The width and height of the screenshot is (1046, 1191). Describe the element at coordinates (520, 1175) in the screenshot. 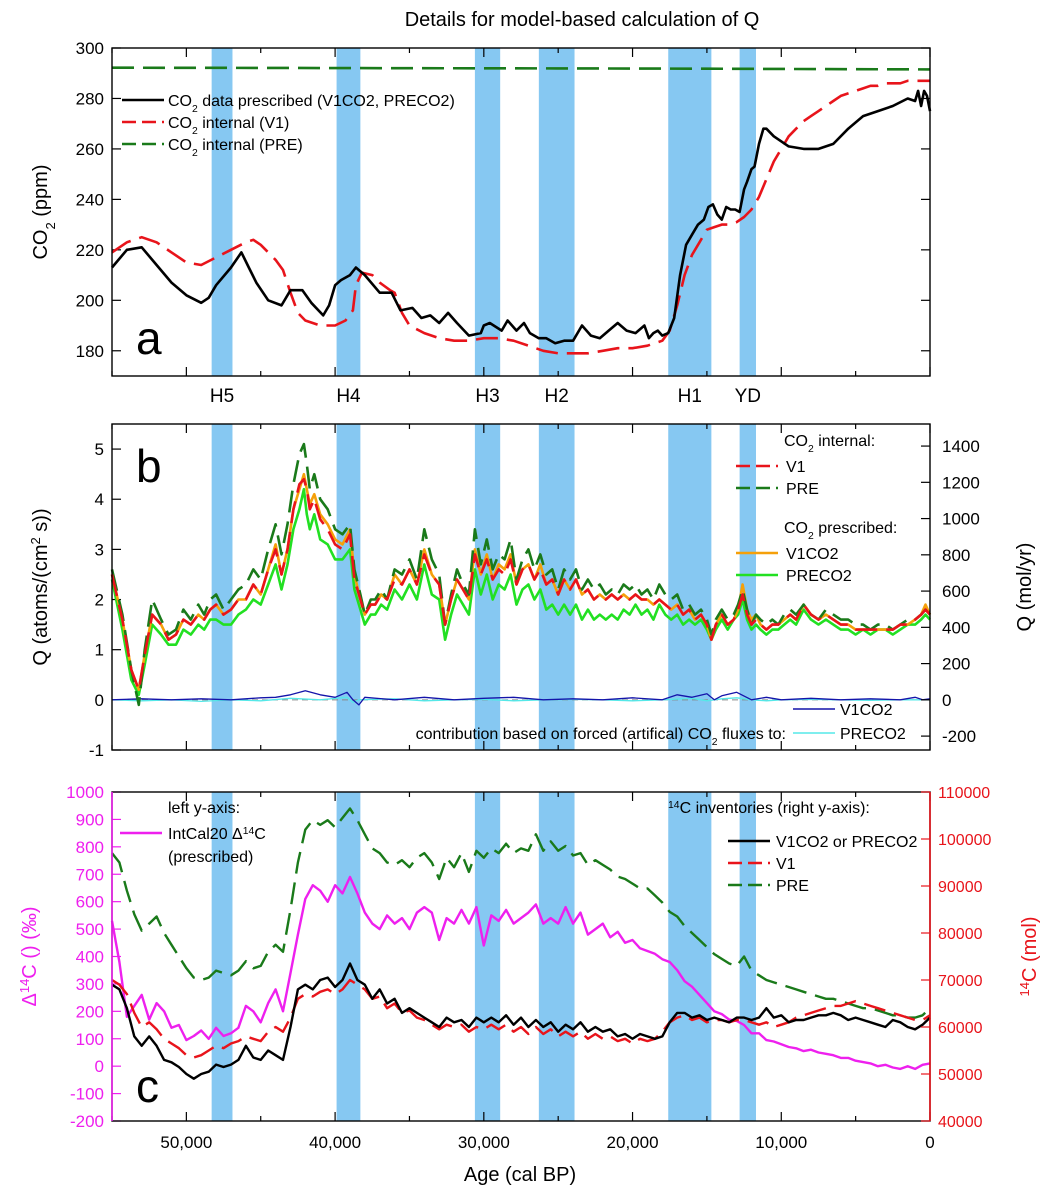

I see `x-axis-label: Age (cal BP)` at that location.